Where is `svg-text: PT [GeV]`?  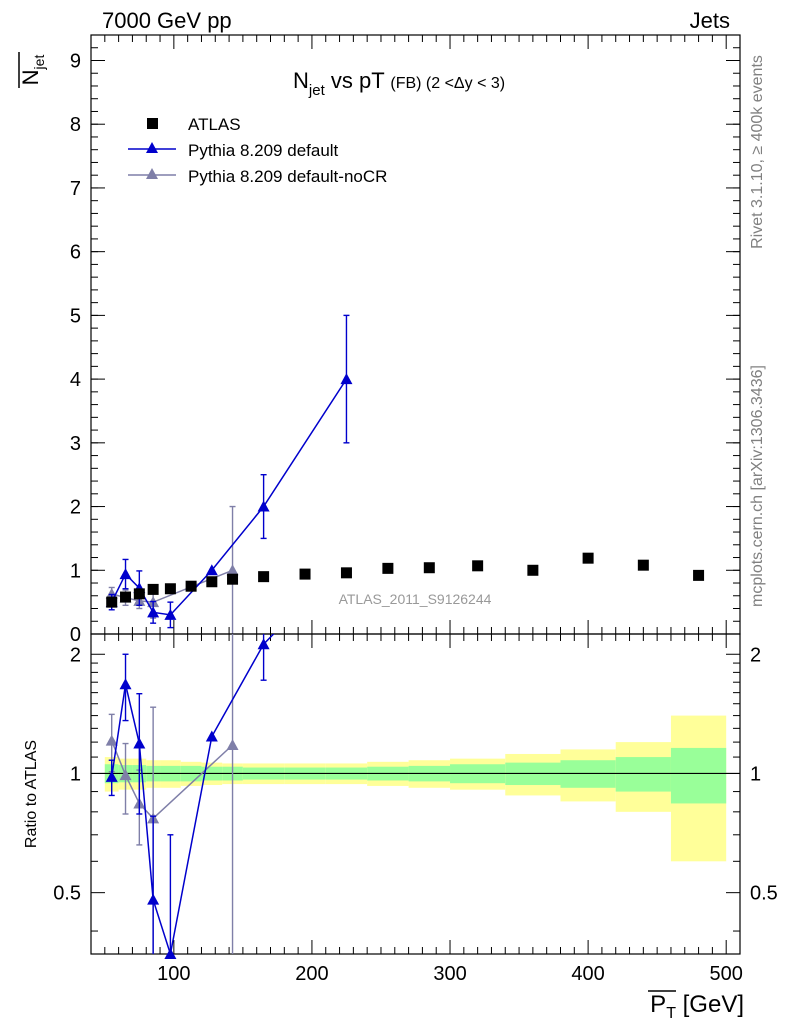
svg-text: PT [GeV] is located at coordinates (697, 1006).